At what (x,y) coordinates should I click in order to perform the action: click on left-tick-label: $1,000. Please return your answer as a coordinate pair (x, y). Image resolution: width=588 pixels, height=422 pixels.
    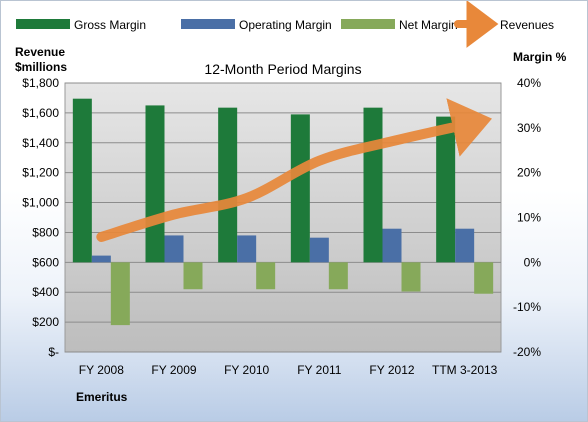
    Looking at the image, I should click on (40, 203).